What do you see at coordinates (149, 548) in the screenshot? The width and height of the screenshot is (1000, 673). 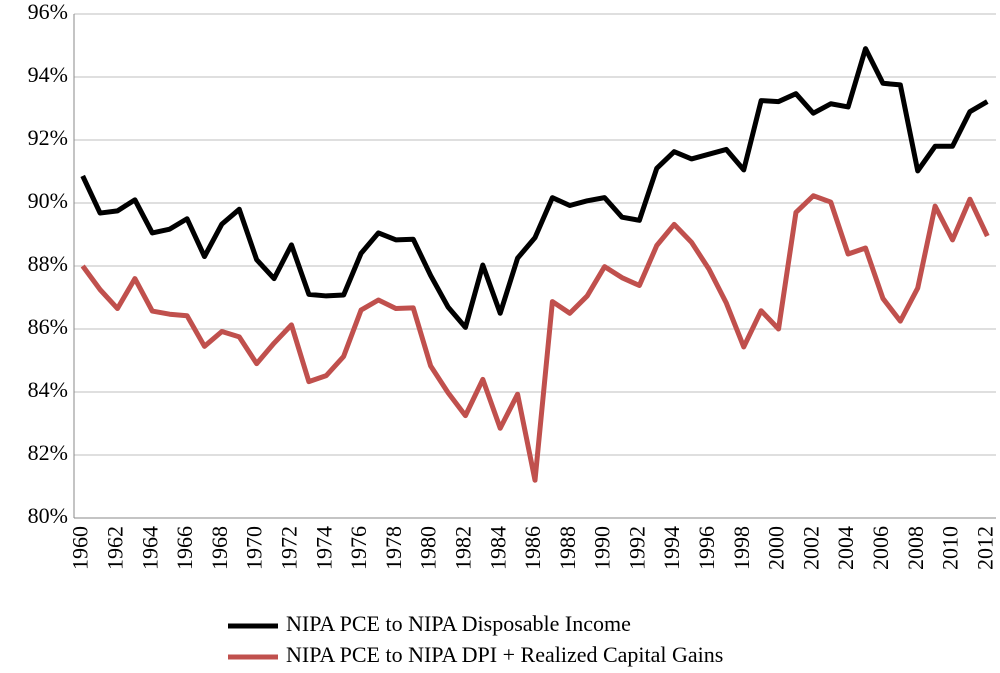 I see `x-tick-label: 1964` at bounding box center [149, 548].